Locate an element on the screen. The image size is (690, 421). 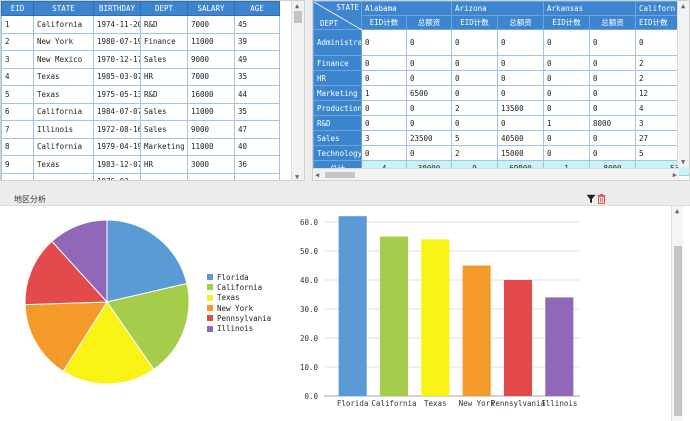
table-cell: 6 is located at coordinates (17, 111).